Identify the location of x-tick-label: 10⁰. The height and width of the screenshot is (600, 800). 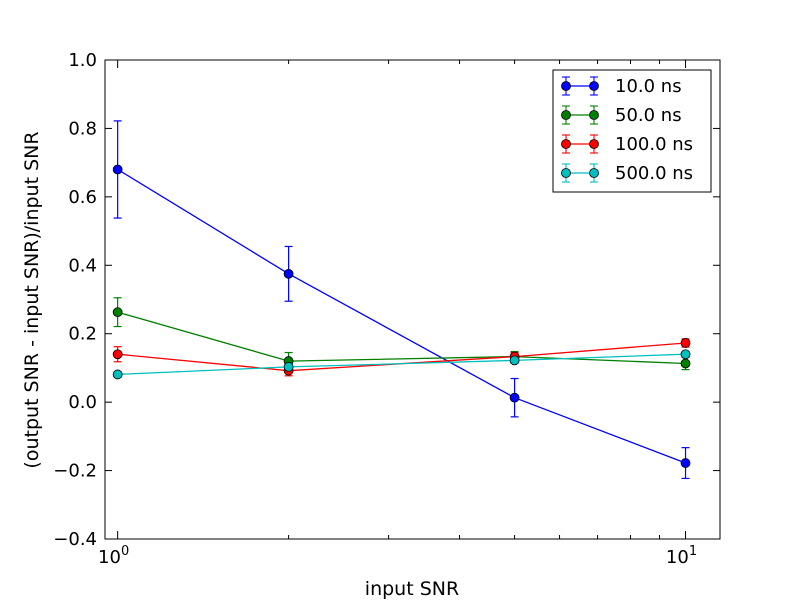
(113, 556).